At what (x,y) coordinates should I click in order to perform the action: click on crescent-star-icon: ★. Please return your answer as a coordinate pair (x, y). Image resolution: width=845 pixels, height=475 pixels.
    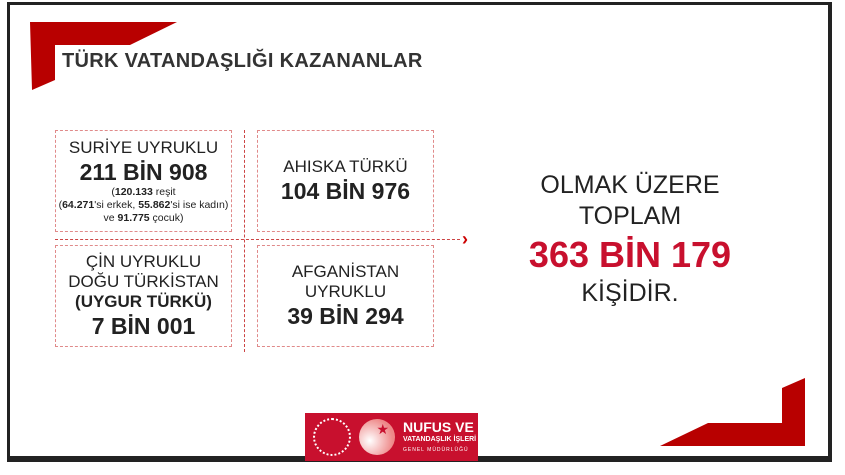
    Looking at the image, I should click on (377, 437).